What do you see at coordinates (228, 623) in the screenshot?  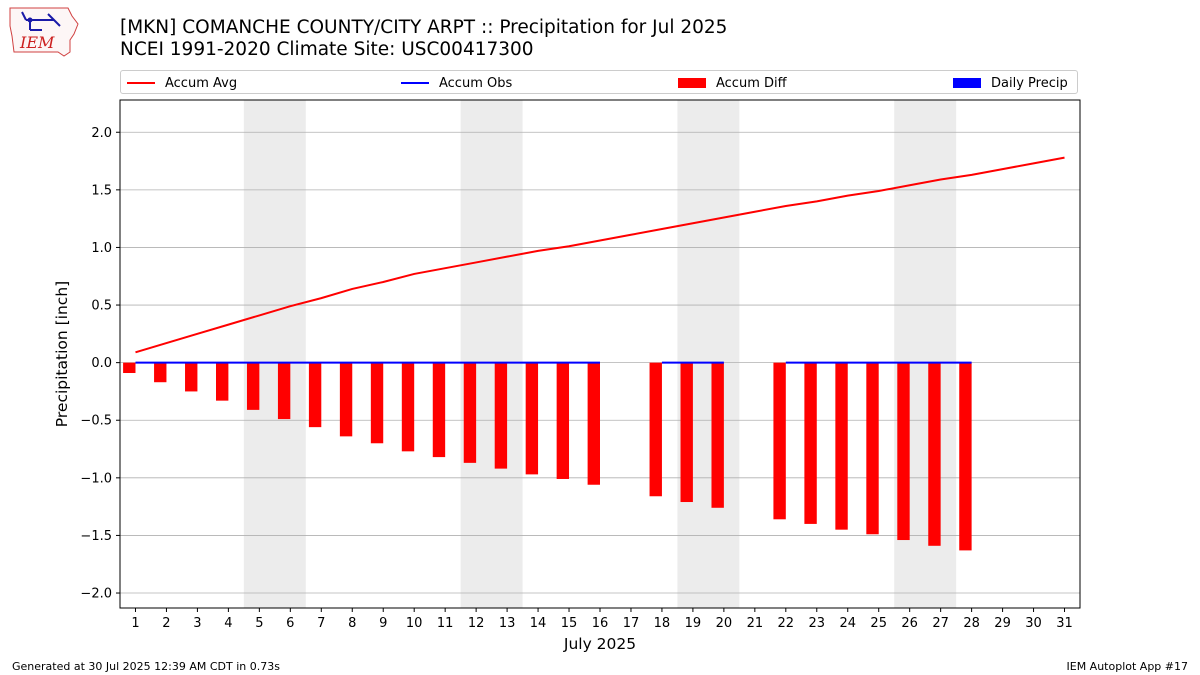 I see `x-tick-label: 4` at bounding box center [228, 623].